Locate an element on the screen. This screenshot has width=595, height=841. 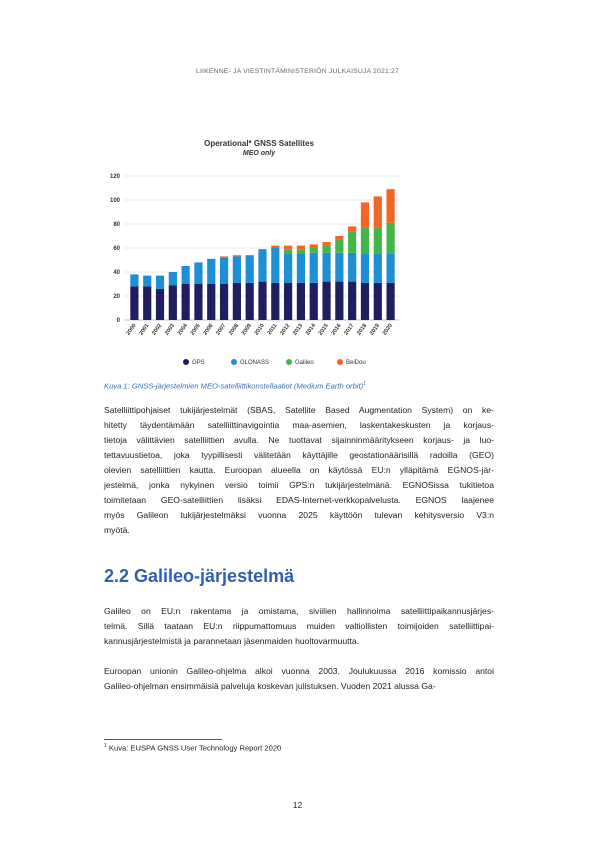
y-tick-label: 40 is located at coordinates (116, 273).